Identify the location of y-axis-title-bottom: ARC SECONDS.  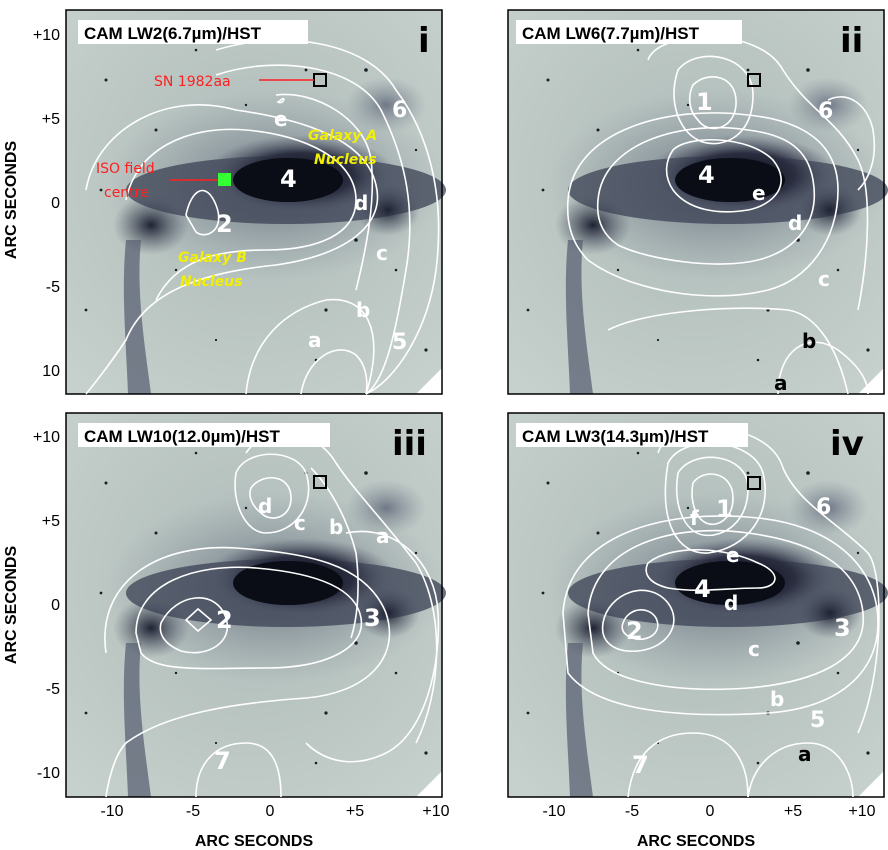
(11, 605).